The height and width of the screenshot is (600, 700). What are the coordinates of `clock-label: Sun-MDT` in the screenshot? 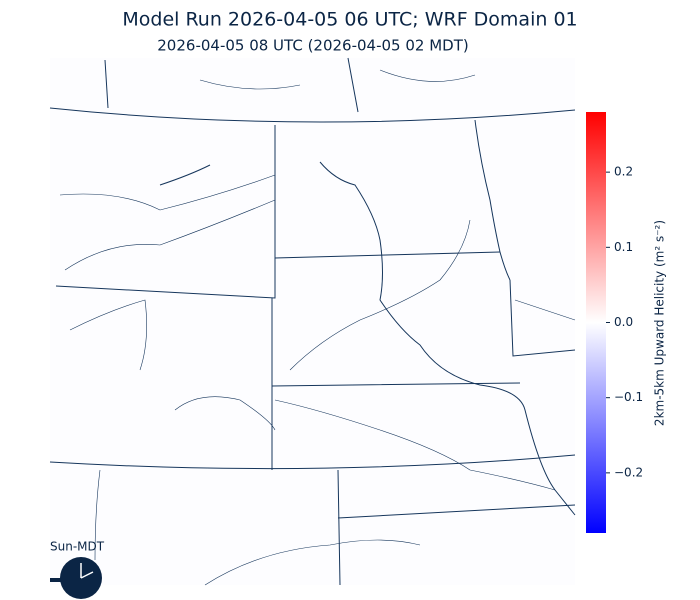 It's located at (77, 547).